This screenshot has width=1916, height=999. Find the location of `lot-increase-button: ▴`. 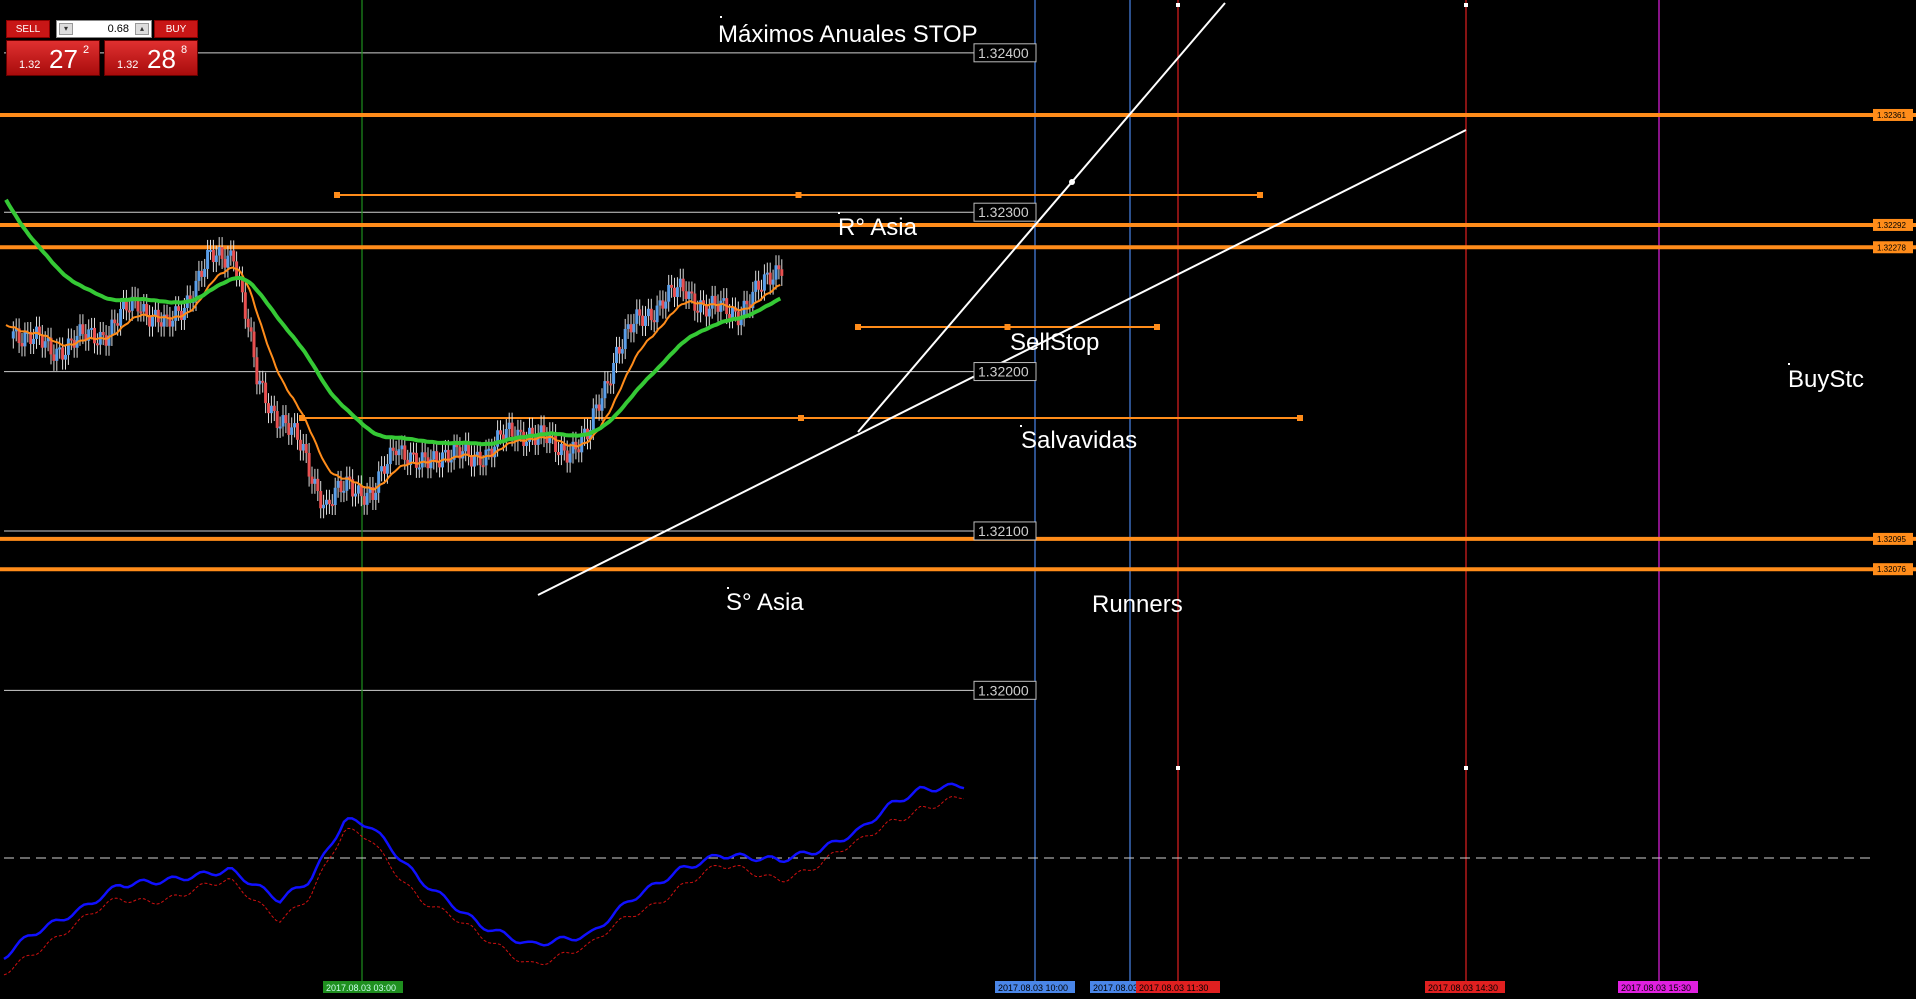

lot-increase-button: ▴ is located at coordinates (142, 29).